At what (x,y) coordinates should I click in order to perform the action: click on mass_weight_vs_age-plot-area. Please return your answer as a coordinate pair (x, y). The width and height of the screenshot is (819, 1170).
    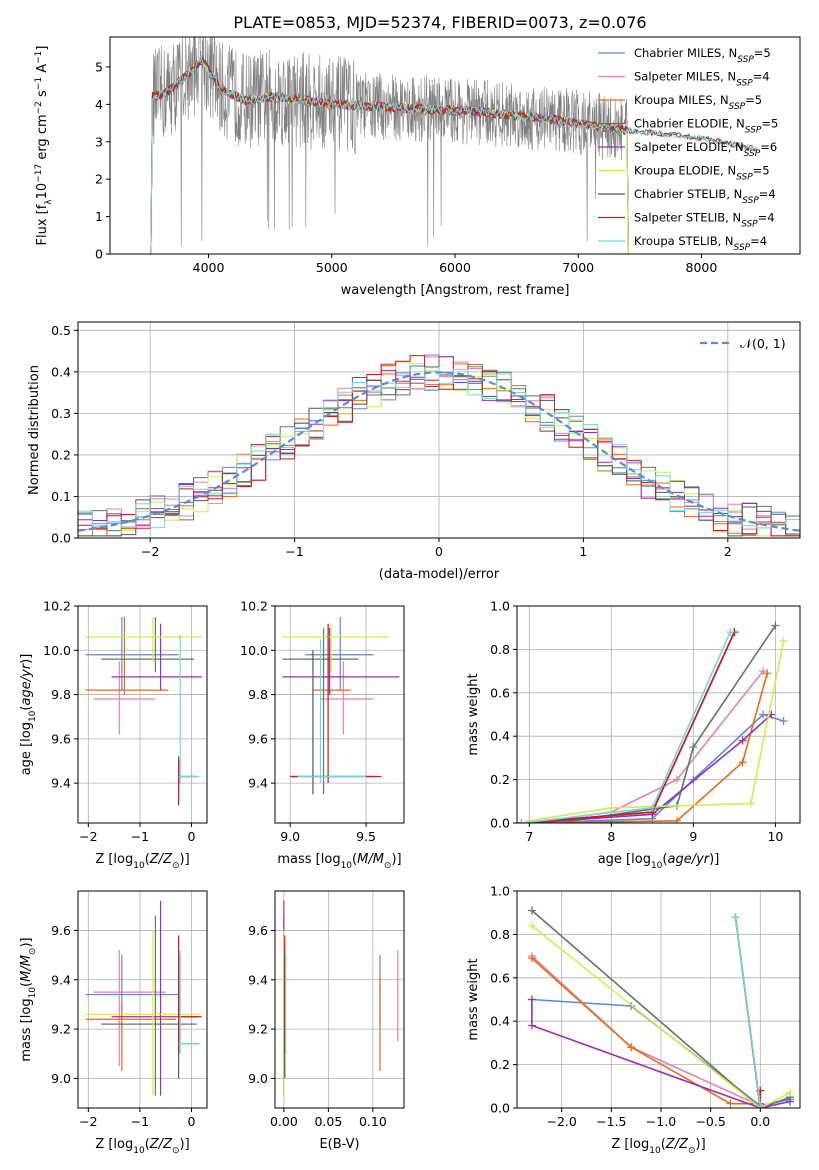
    Looking at the image, I should click on (652, 722).